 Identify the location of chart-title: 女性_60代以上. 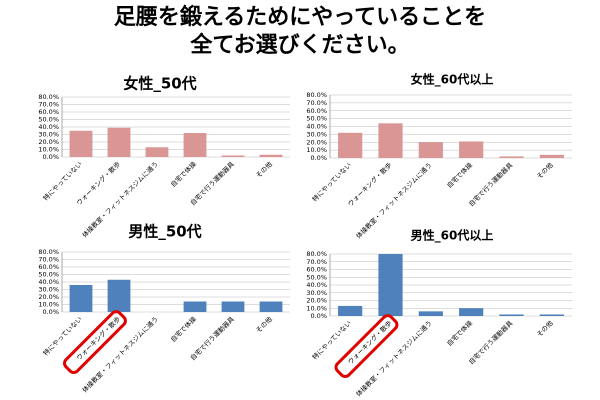
(452, 80).